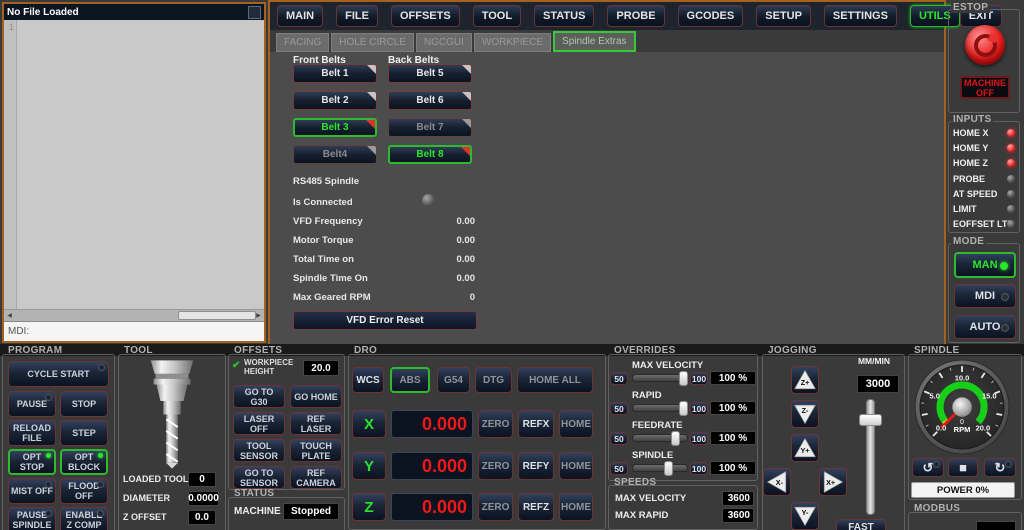 This screenshot has width=1024, height=530. Describe the element at coordinates (453, 380) in the screenshot. I see `dro-g54-button: G54` at that location.